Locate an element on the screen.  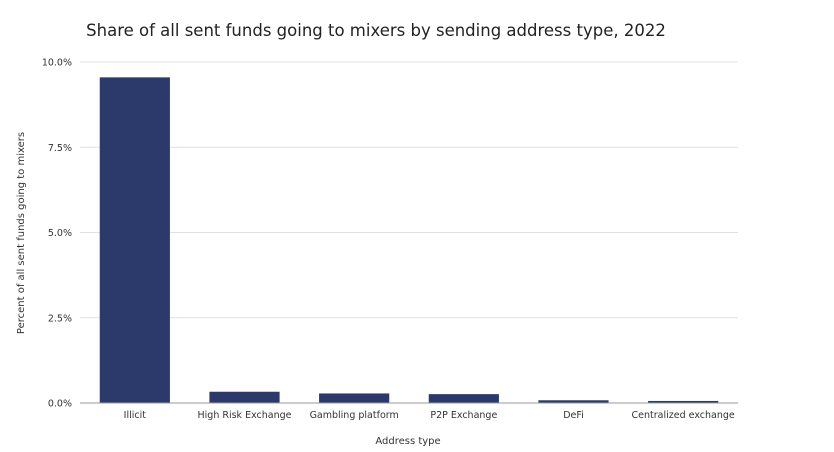
y-tick-label: 0.0% is located at coordinates (60, 404).